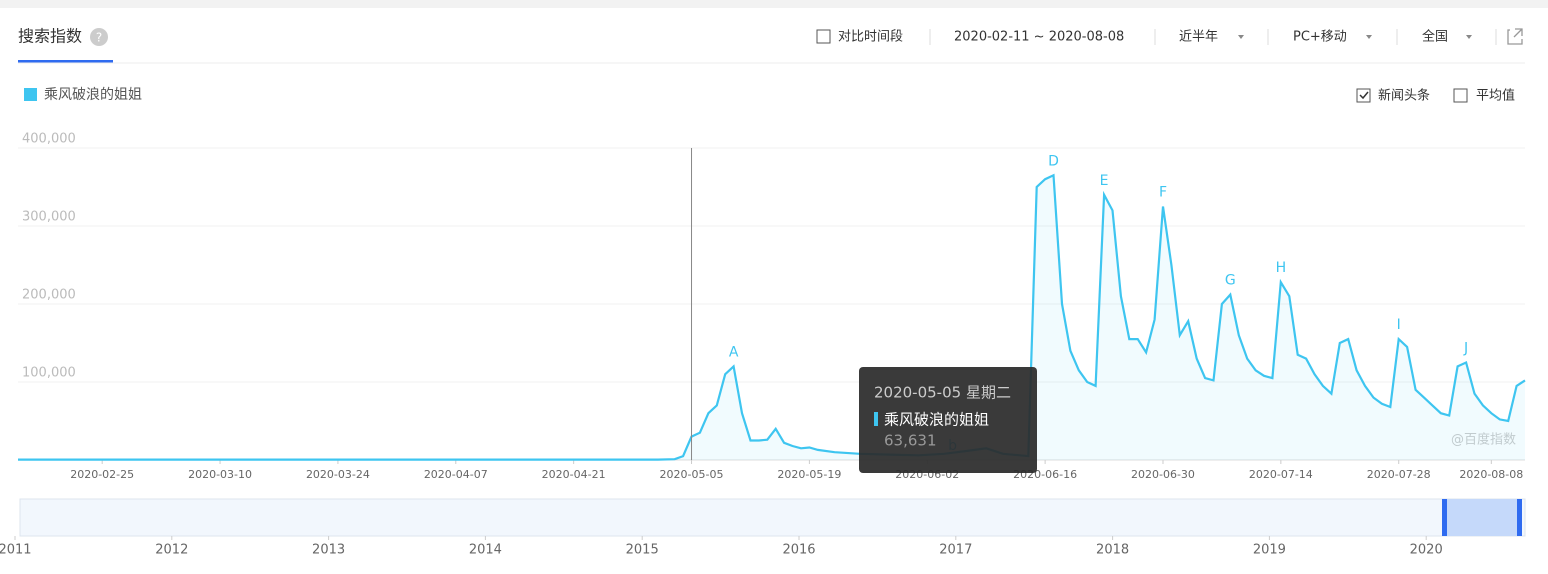 This screenshot has height=574, width=1548. What do you see at coordinates (220, 474) in the screenshot?
I see `x-tick-label: 2020-03-10` at bounding box center [220, 474].